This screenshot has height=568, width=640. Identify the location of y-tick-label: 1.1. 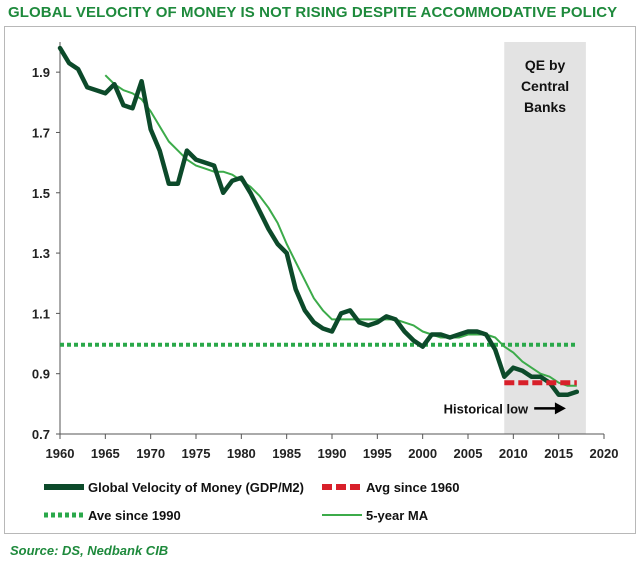
(41, 313).